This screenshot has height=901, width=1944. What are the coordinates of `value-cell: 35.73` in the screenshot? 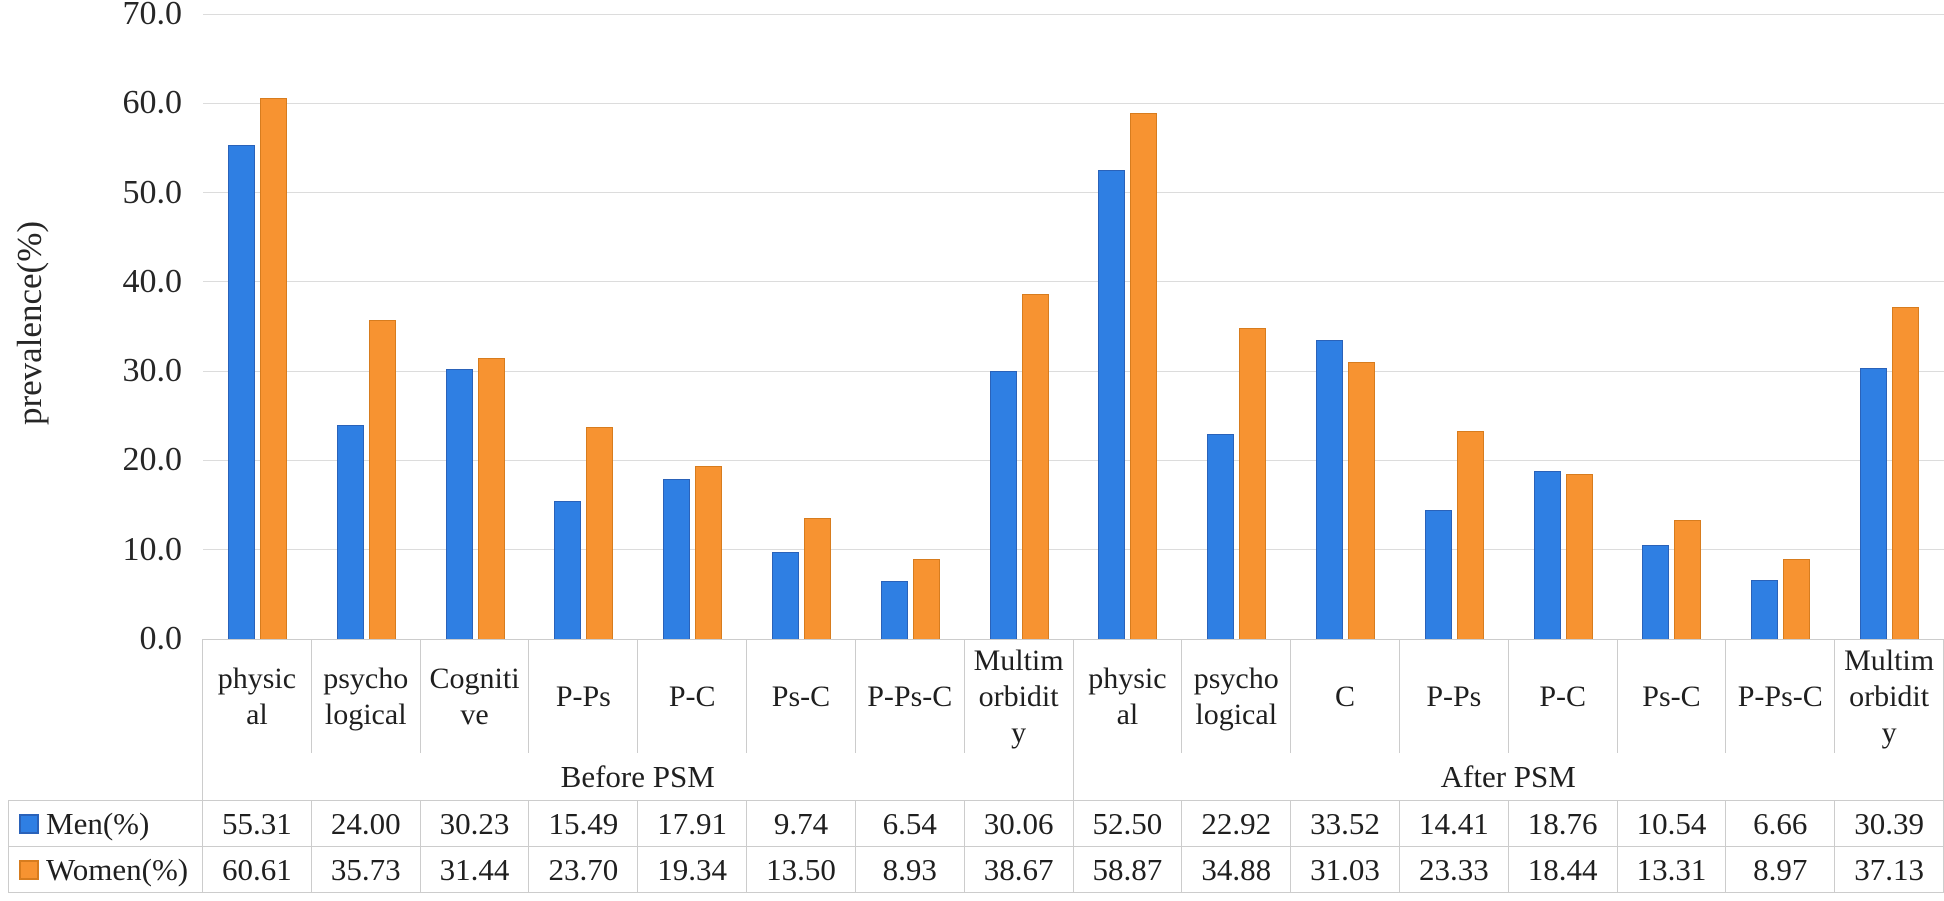 It's located at (366, 869).